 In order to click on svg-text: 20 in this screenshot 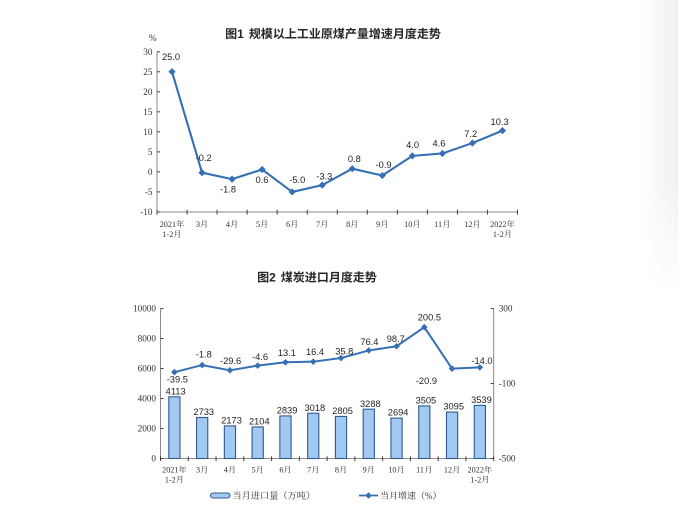, I will do `click(148, 92)`.